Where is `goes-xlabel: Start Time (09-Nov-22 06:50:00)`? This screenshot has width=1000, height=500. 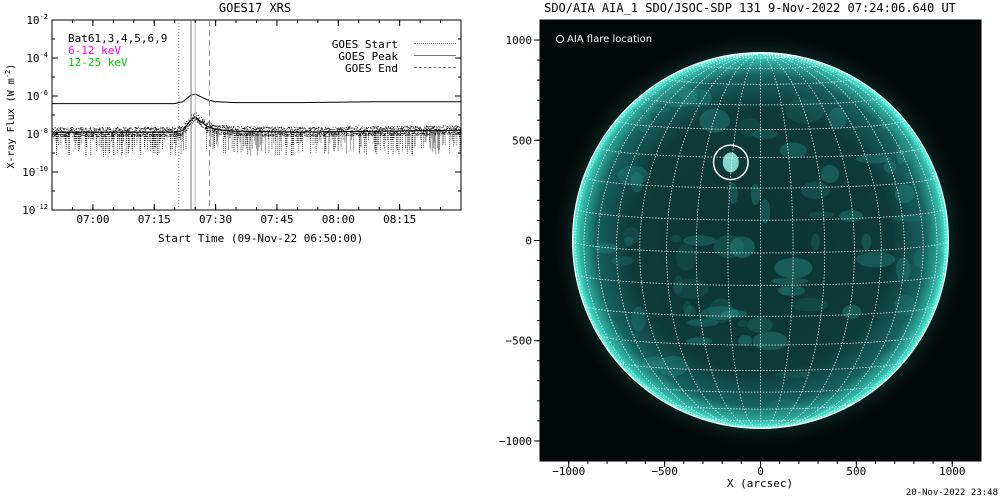
goes-xlabel: Start Time (09-Nov-22 06:50:00) is located at coordinates (261, 238).